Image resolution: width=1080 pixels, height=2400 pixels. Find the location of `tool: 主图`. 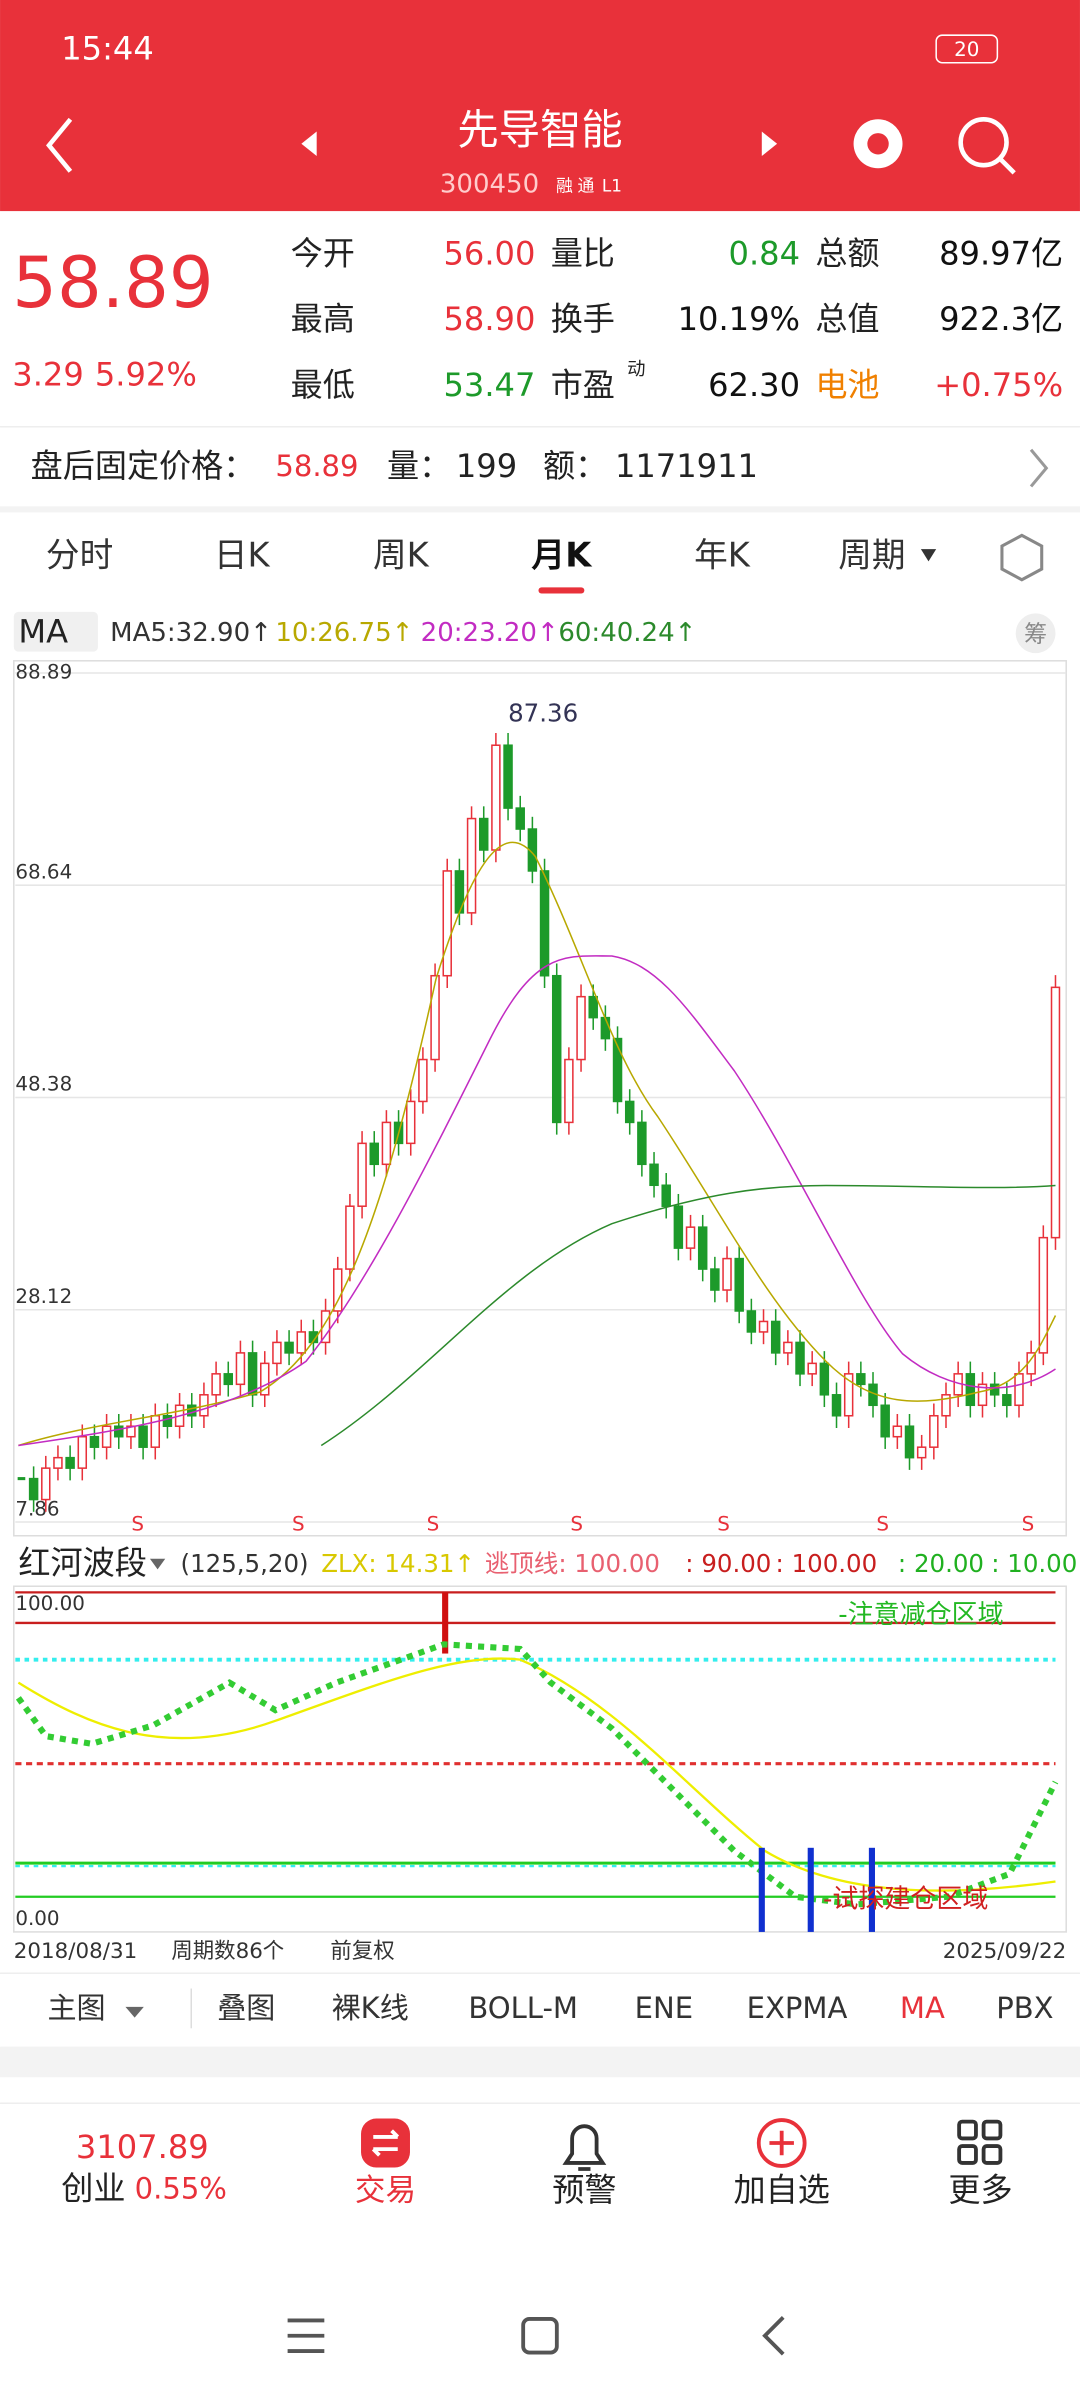

tool: 主图 is located at coordinates (76, 2008).